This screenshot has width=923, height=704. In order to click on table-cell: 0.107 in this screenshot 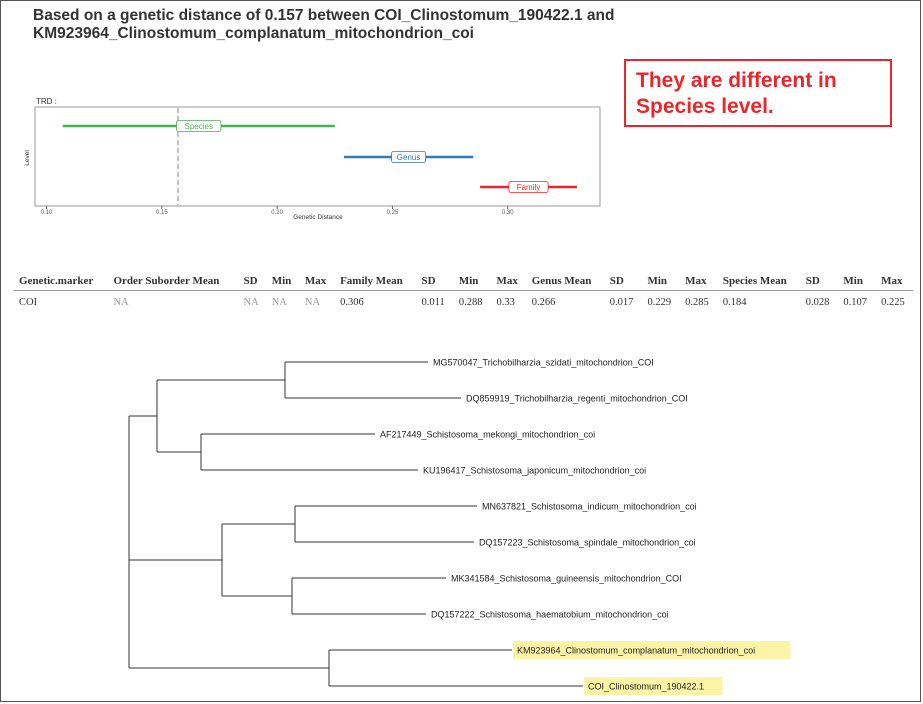, I will do `click(855, 302)`.